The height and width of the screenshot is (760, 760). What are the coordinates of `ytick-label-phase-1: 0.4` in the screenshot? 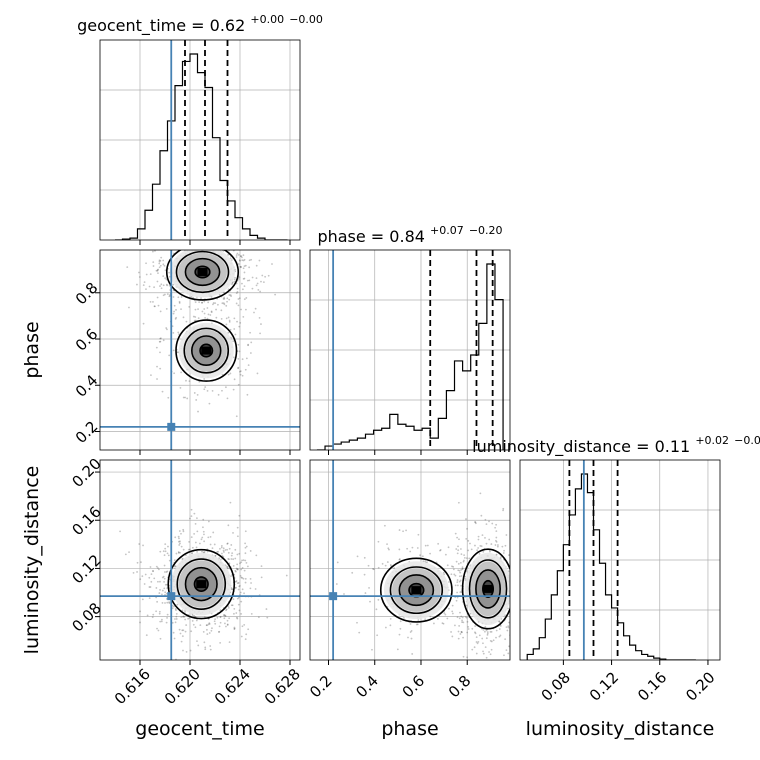 It's located at (87, 386).